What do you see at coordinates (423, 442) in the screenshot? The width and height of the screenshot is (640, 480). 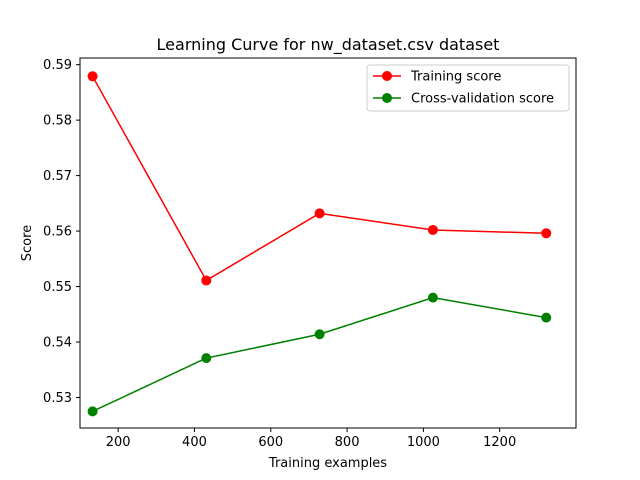 I see `x-tick-label: 1000` at bounding box center [423, 442].